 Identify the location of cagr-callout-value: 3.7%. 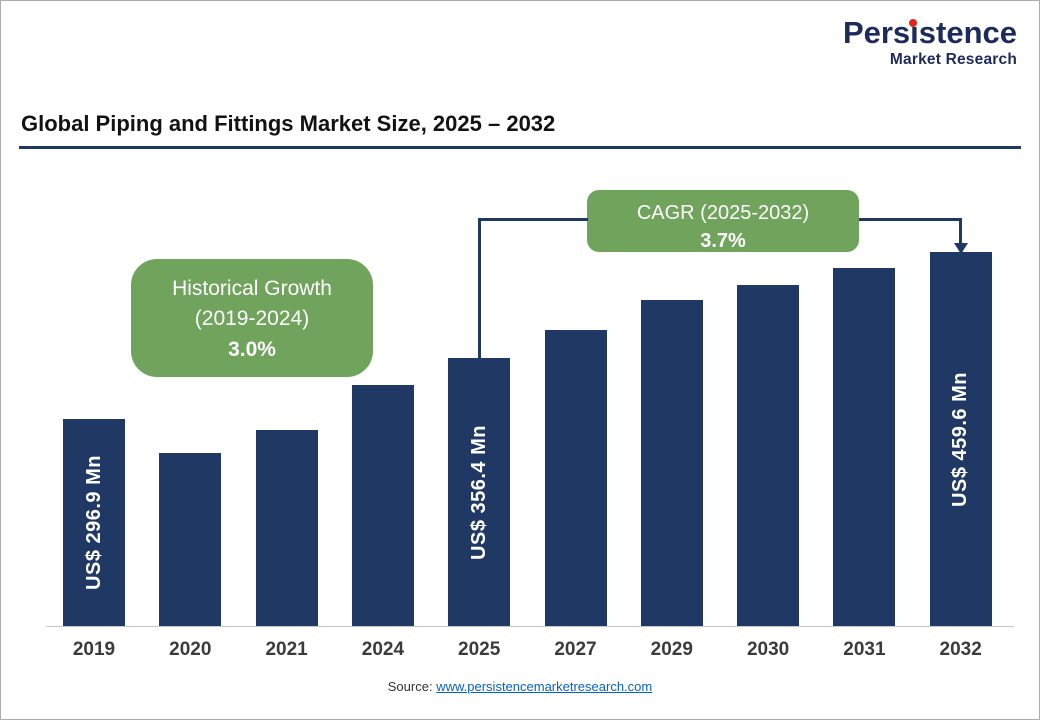
(723, 241).